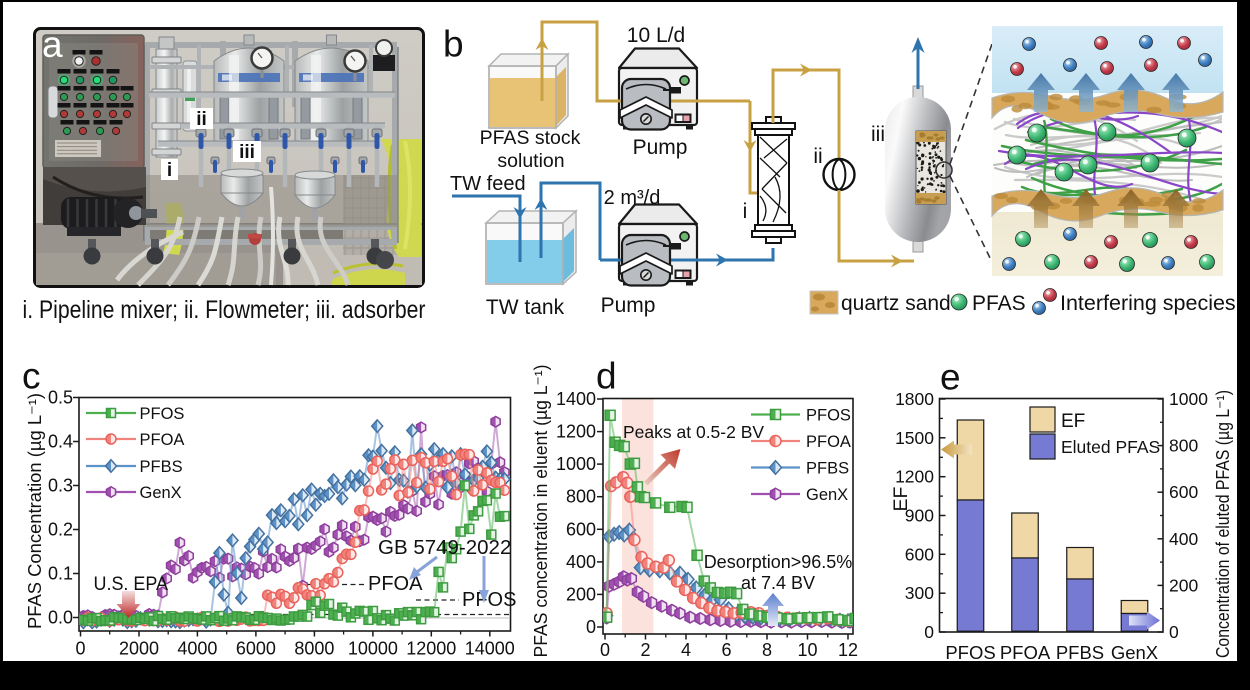  What do you see at coordinates (530, 138) in the screenshot?
I see `svg-text: PFAS stock` at bounding box center [530, 138].